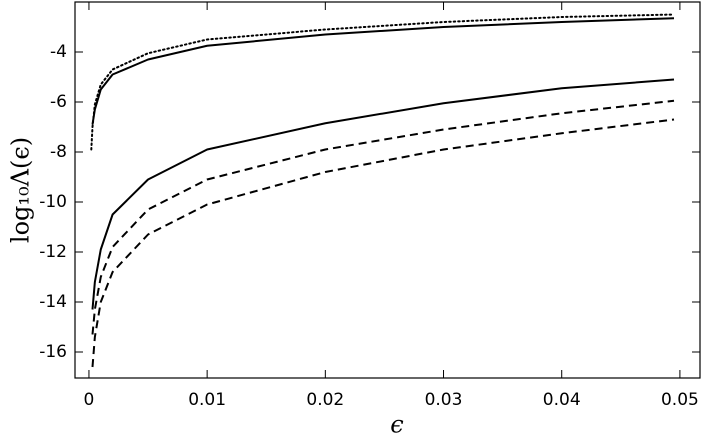  I want to click on y-tick-label: -16, so click(53, 352).